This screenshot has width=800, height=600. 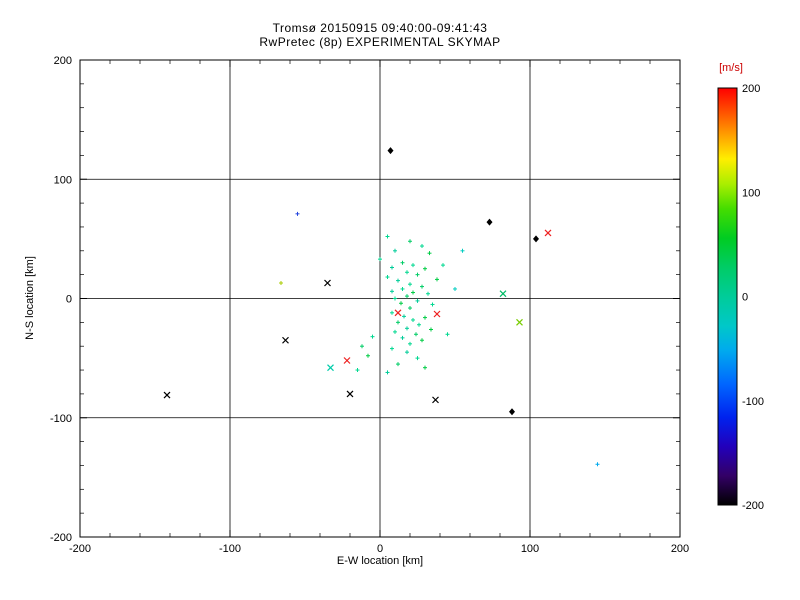 I want to click on y-tick-label: 100, so click(x=63, y=180).